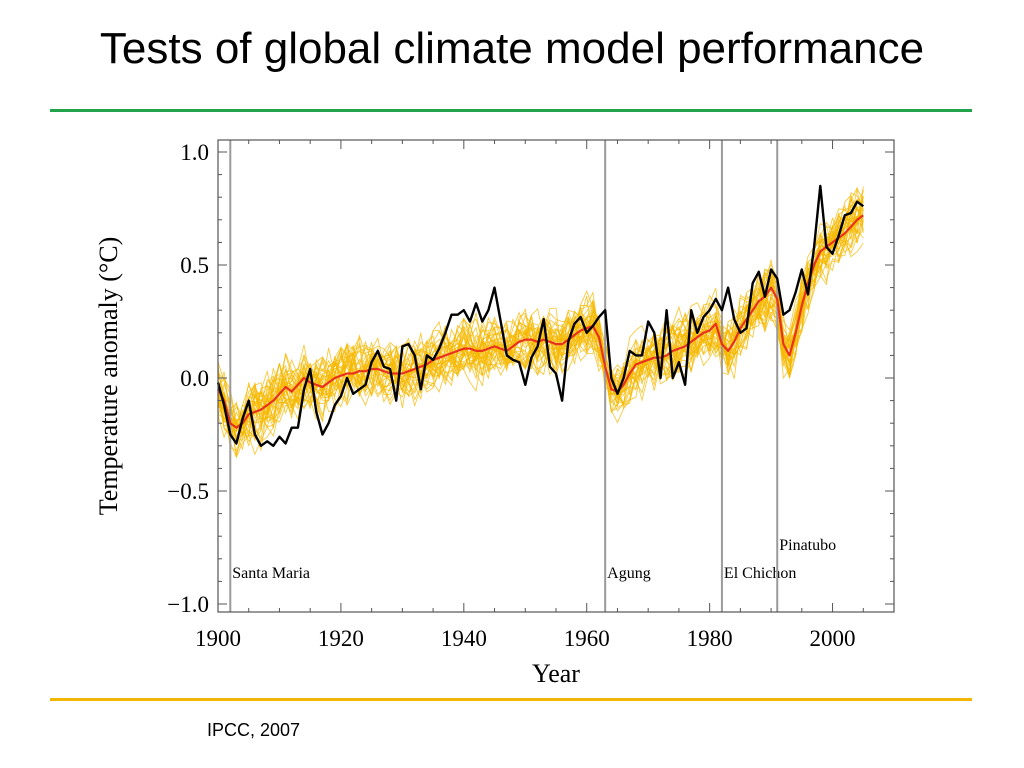  Describe the element at coordinates (629, 573) in the screenshot. I see `eruption-label: Agung` at that location.